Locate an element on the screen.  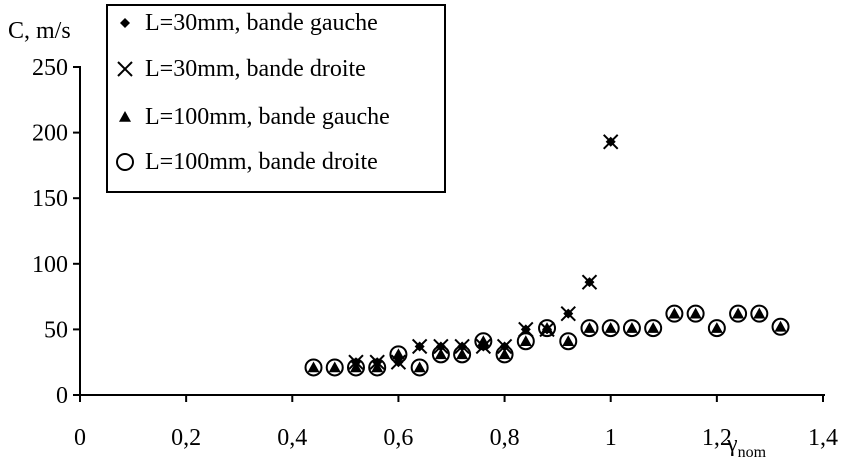
x-tick-label: 0,2 is located at coordinates (186, 438).